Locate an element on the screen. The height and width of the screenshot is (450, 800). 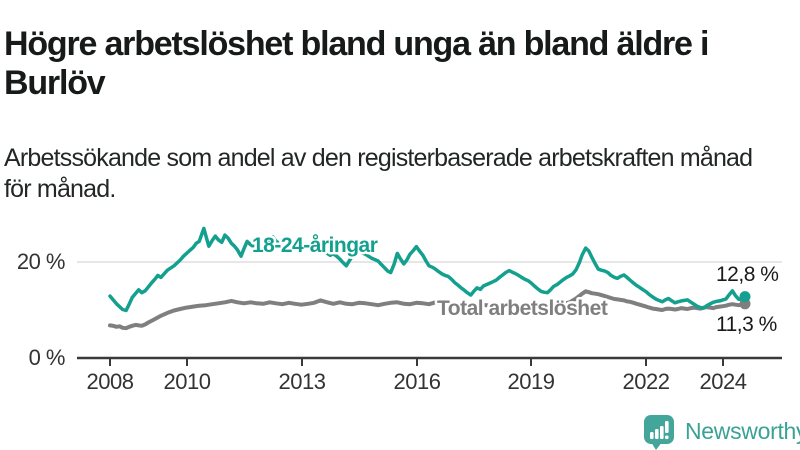
x-axis-tick-label: 2016 is located at coordinates (417, 381).